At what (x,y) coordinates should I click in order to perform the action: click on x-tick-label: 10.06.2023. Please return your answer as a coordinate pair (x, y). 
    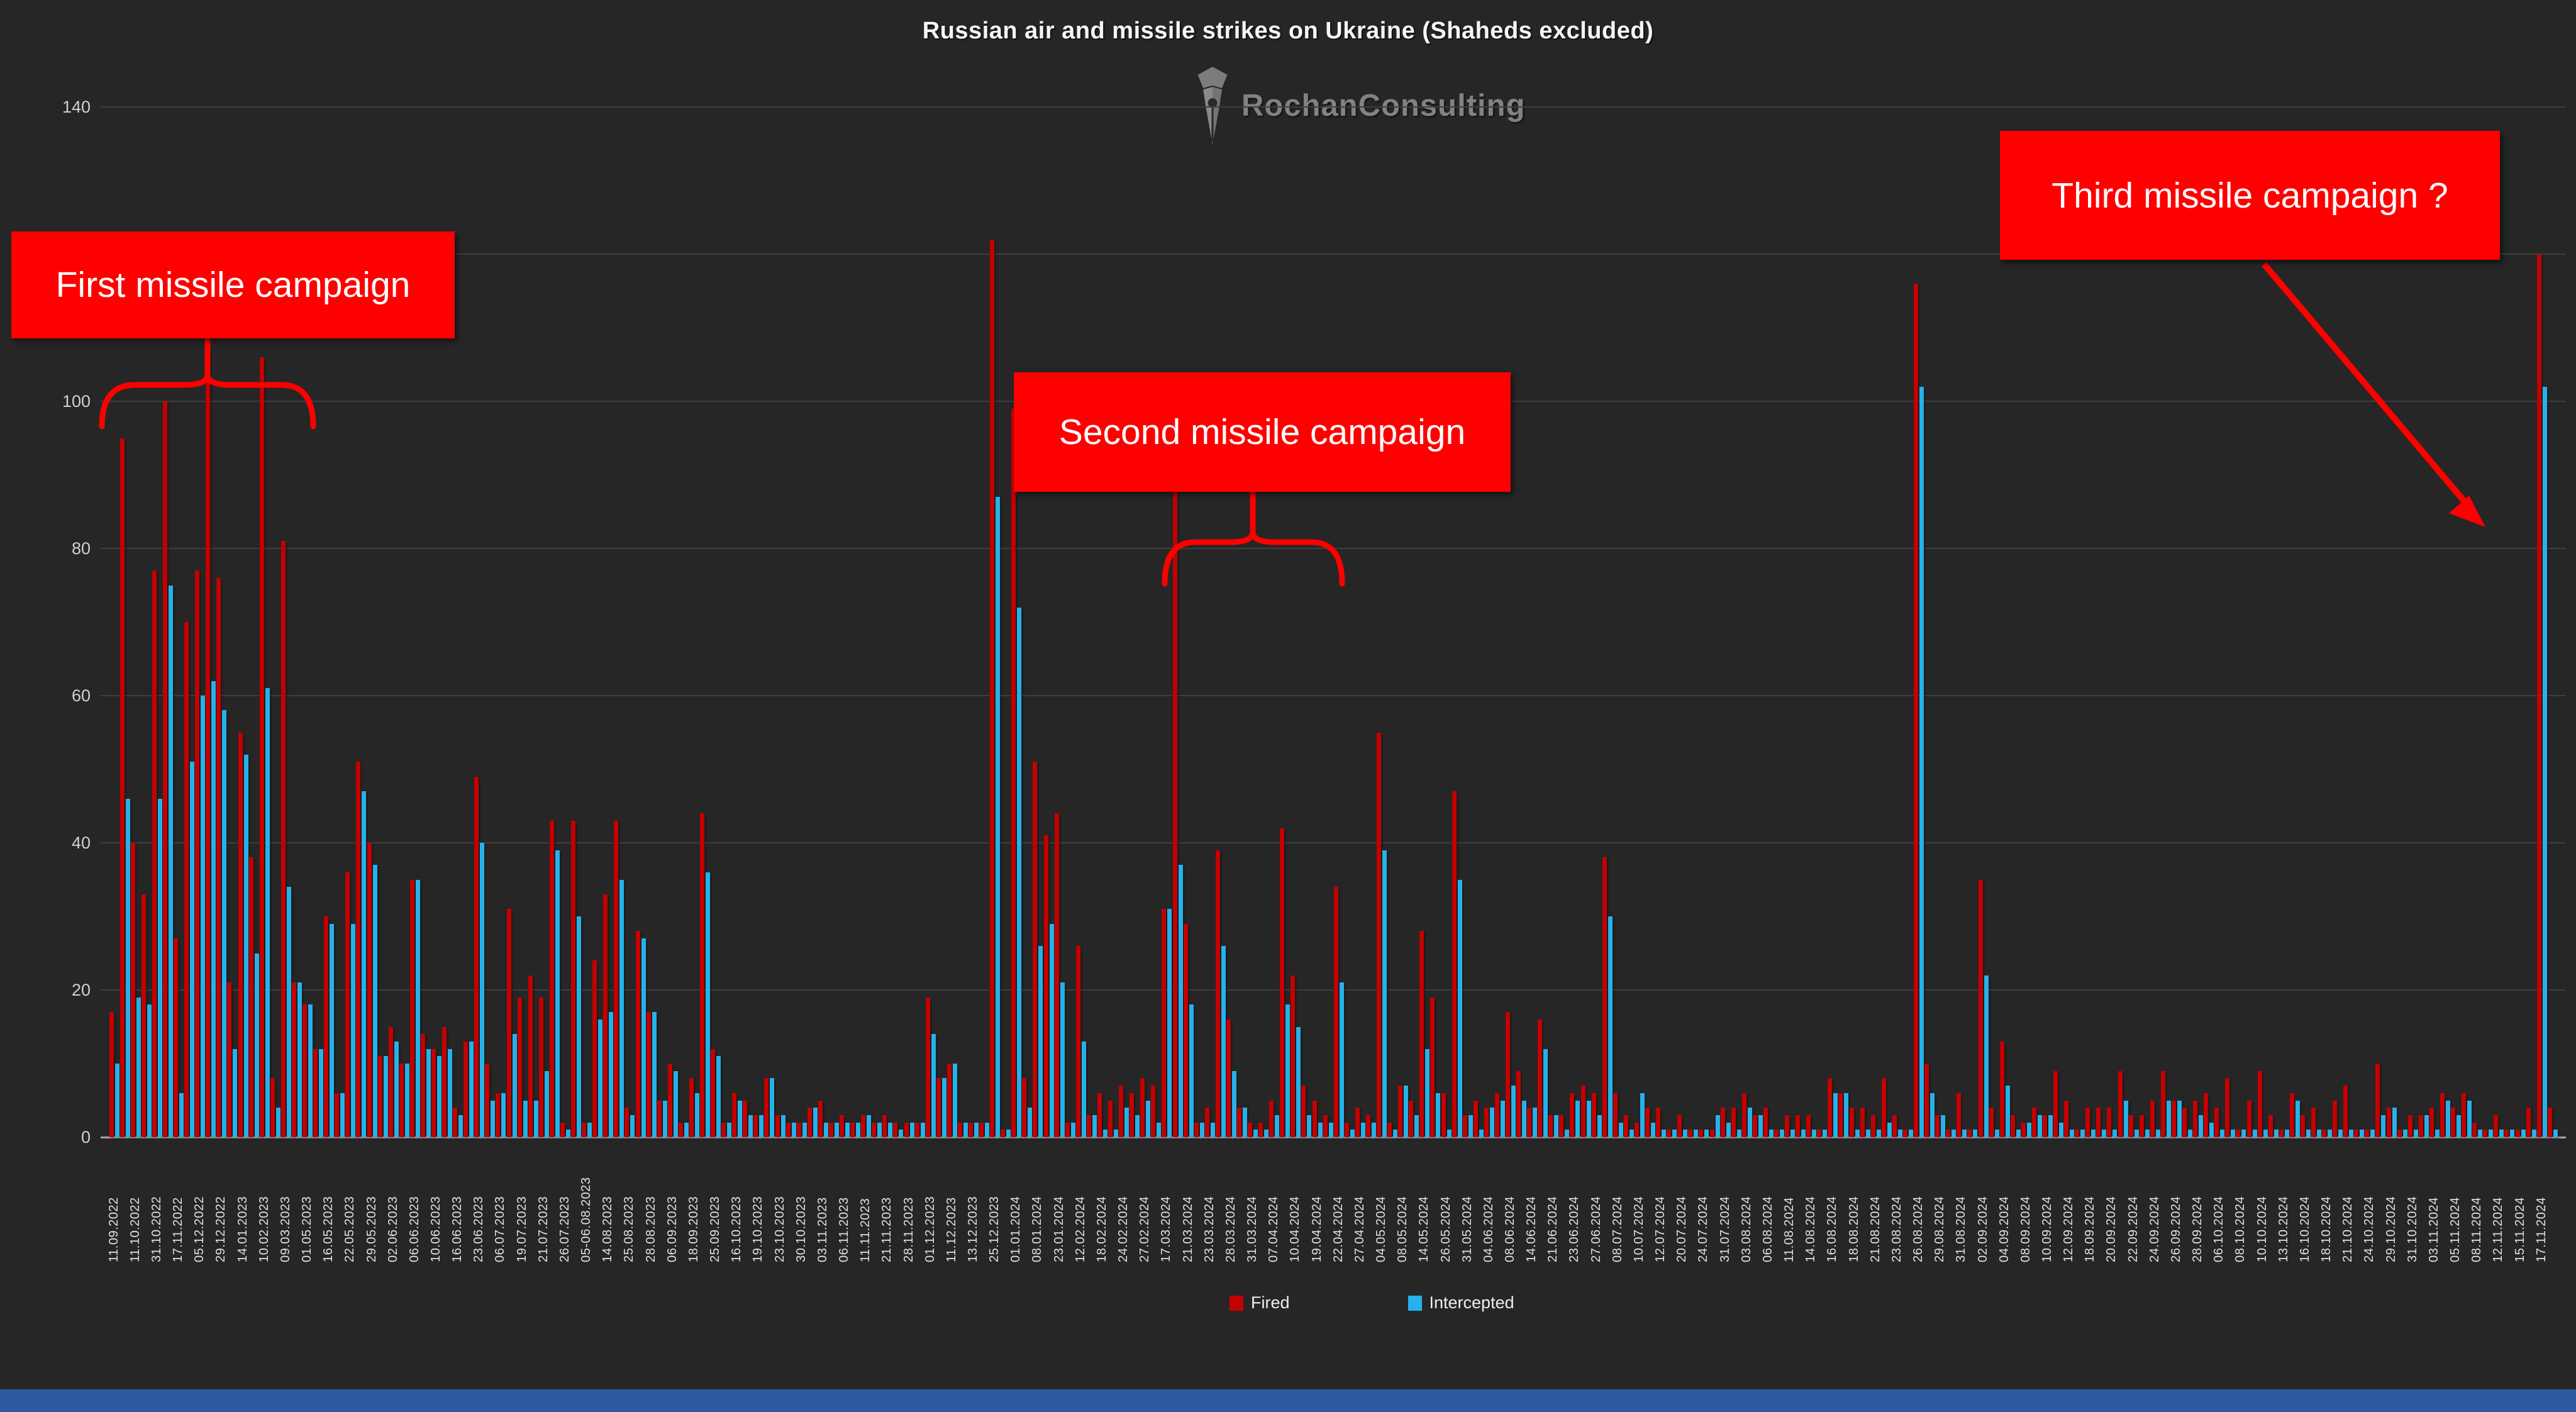
    Looking at the image, I should click on (436, 1229).